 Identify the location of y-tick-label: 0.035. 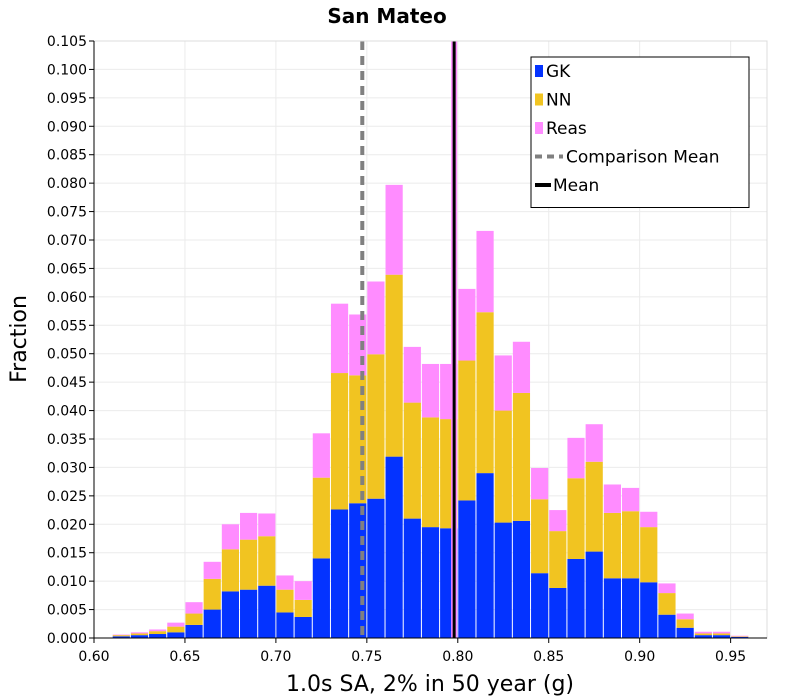
(67, 440).